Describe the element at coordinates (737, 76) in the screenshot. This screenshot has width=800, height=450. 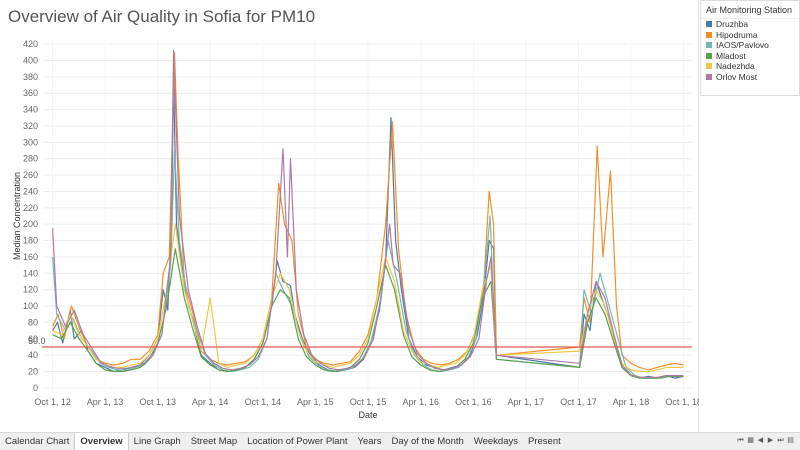
I see `legend-label: Orlov Most` at that location.